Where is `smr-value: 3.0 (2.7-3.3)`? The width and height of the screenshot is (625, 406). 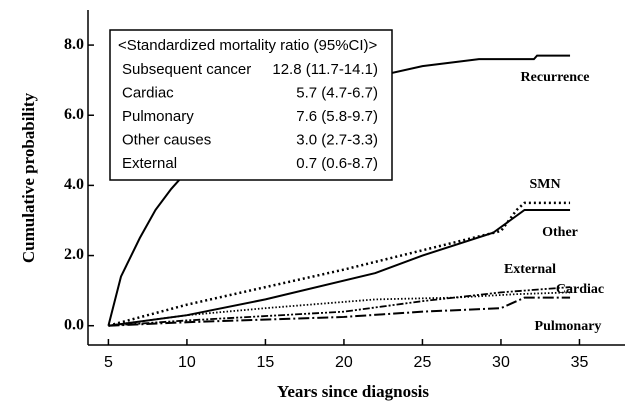 smr-value: 3.0 (2.7-3.3) is located at coordinates (337, 139).